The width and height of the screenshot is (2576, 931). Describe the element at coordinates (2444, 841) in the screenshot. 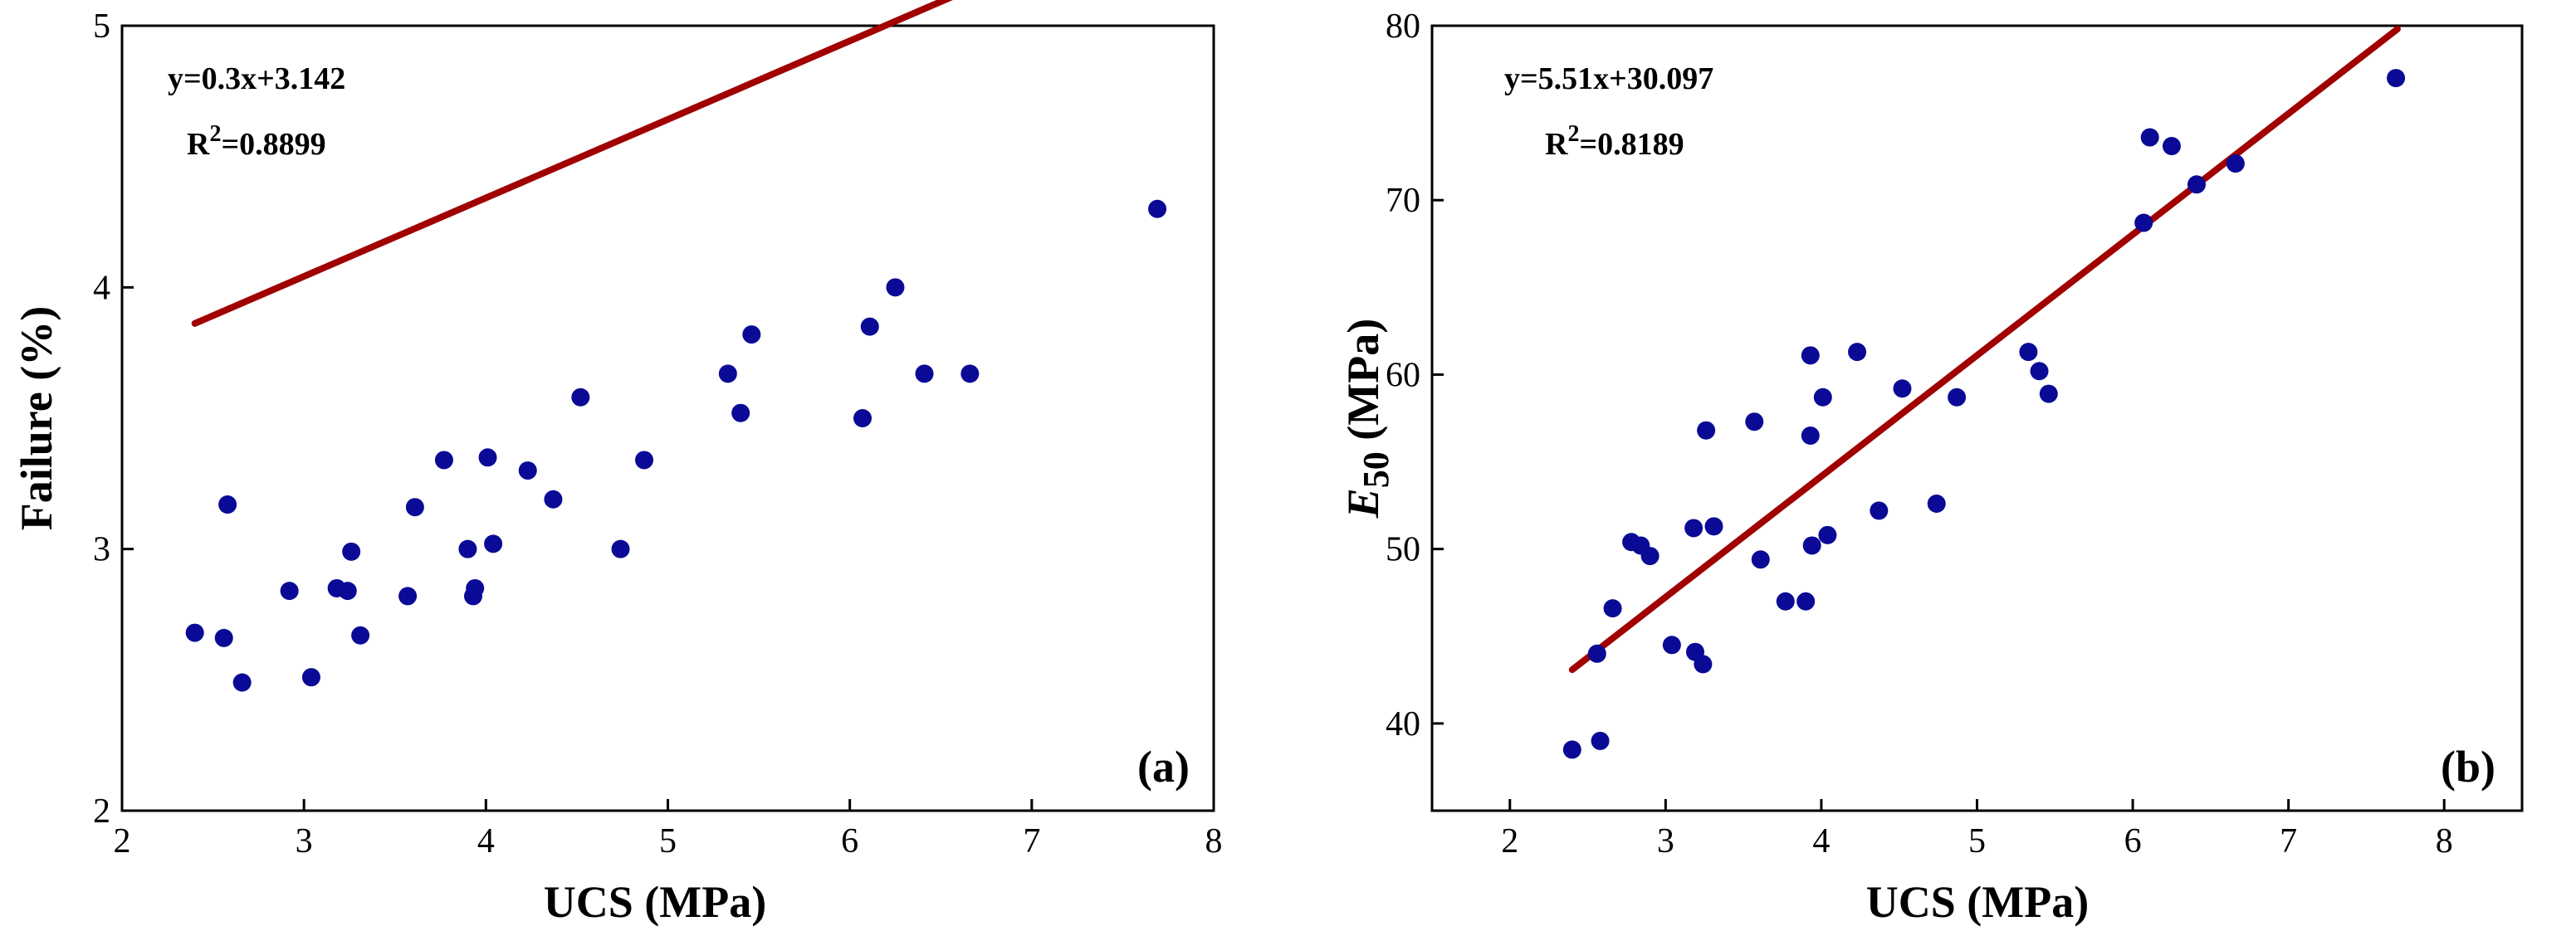

I see `x-tick-label-b: 8` at that location.